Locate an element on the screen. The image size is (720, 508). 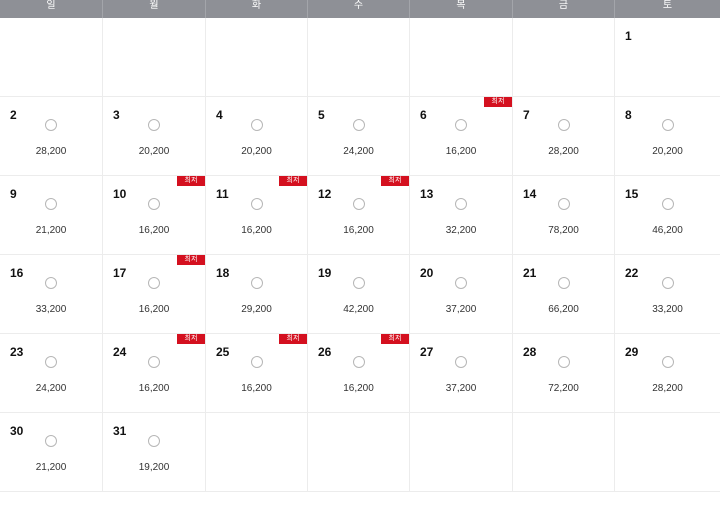
day-number: 14 is located at coordinates (530, 194).